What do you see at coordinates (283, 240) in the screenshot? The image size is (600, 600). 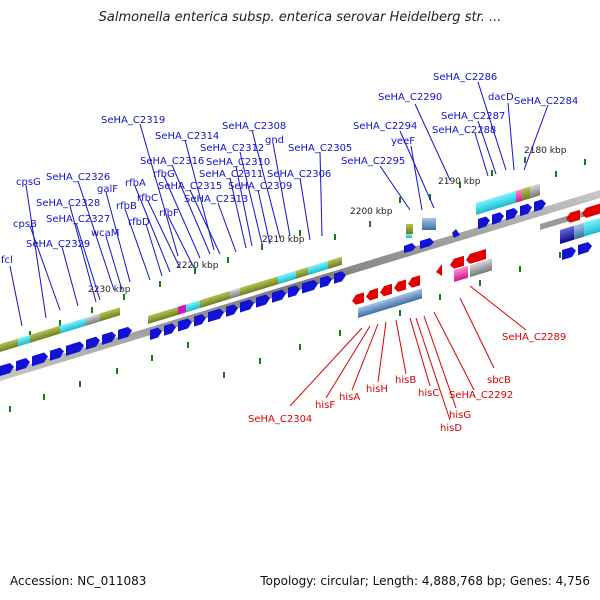 I see `scale-label: 2210 kbp` at bounding box center [283, 240].